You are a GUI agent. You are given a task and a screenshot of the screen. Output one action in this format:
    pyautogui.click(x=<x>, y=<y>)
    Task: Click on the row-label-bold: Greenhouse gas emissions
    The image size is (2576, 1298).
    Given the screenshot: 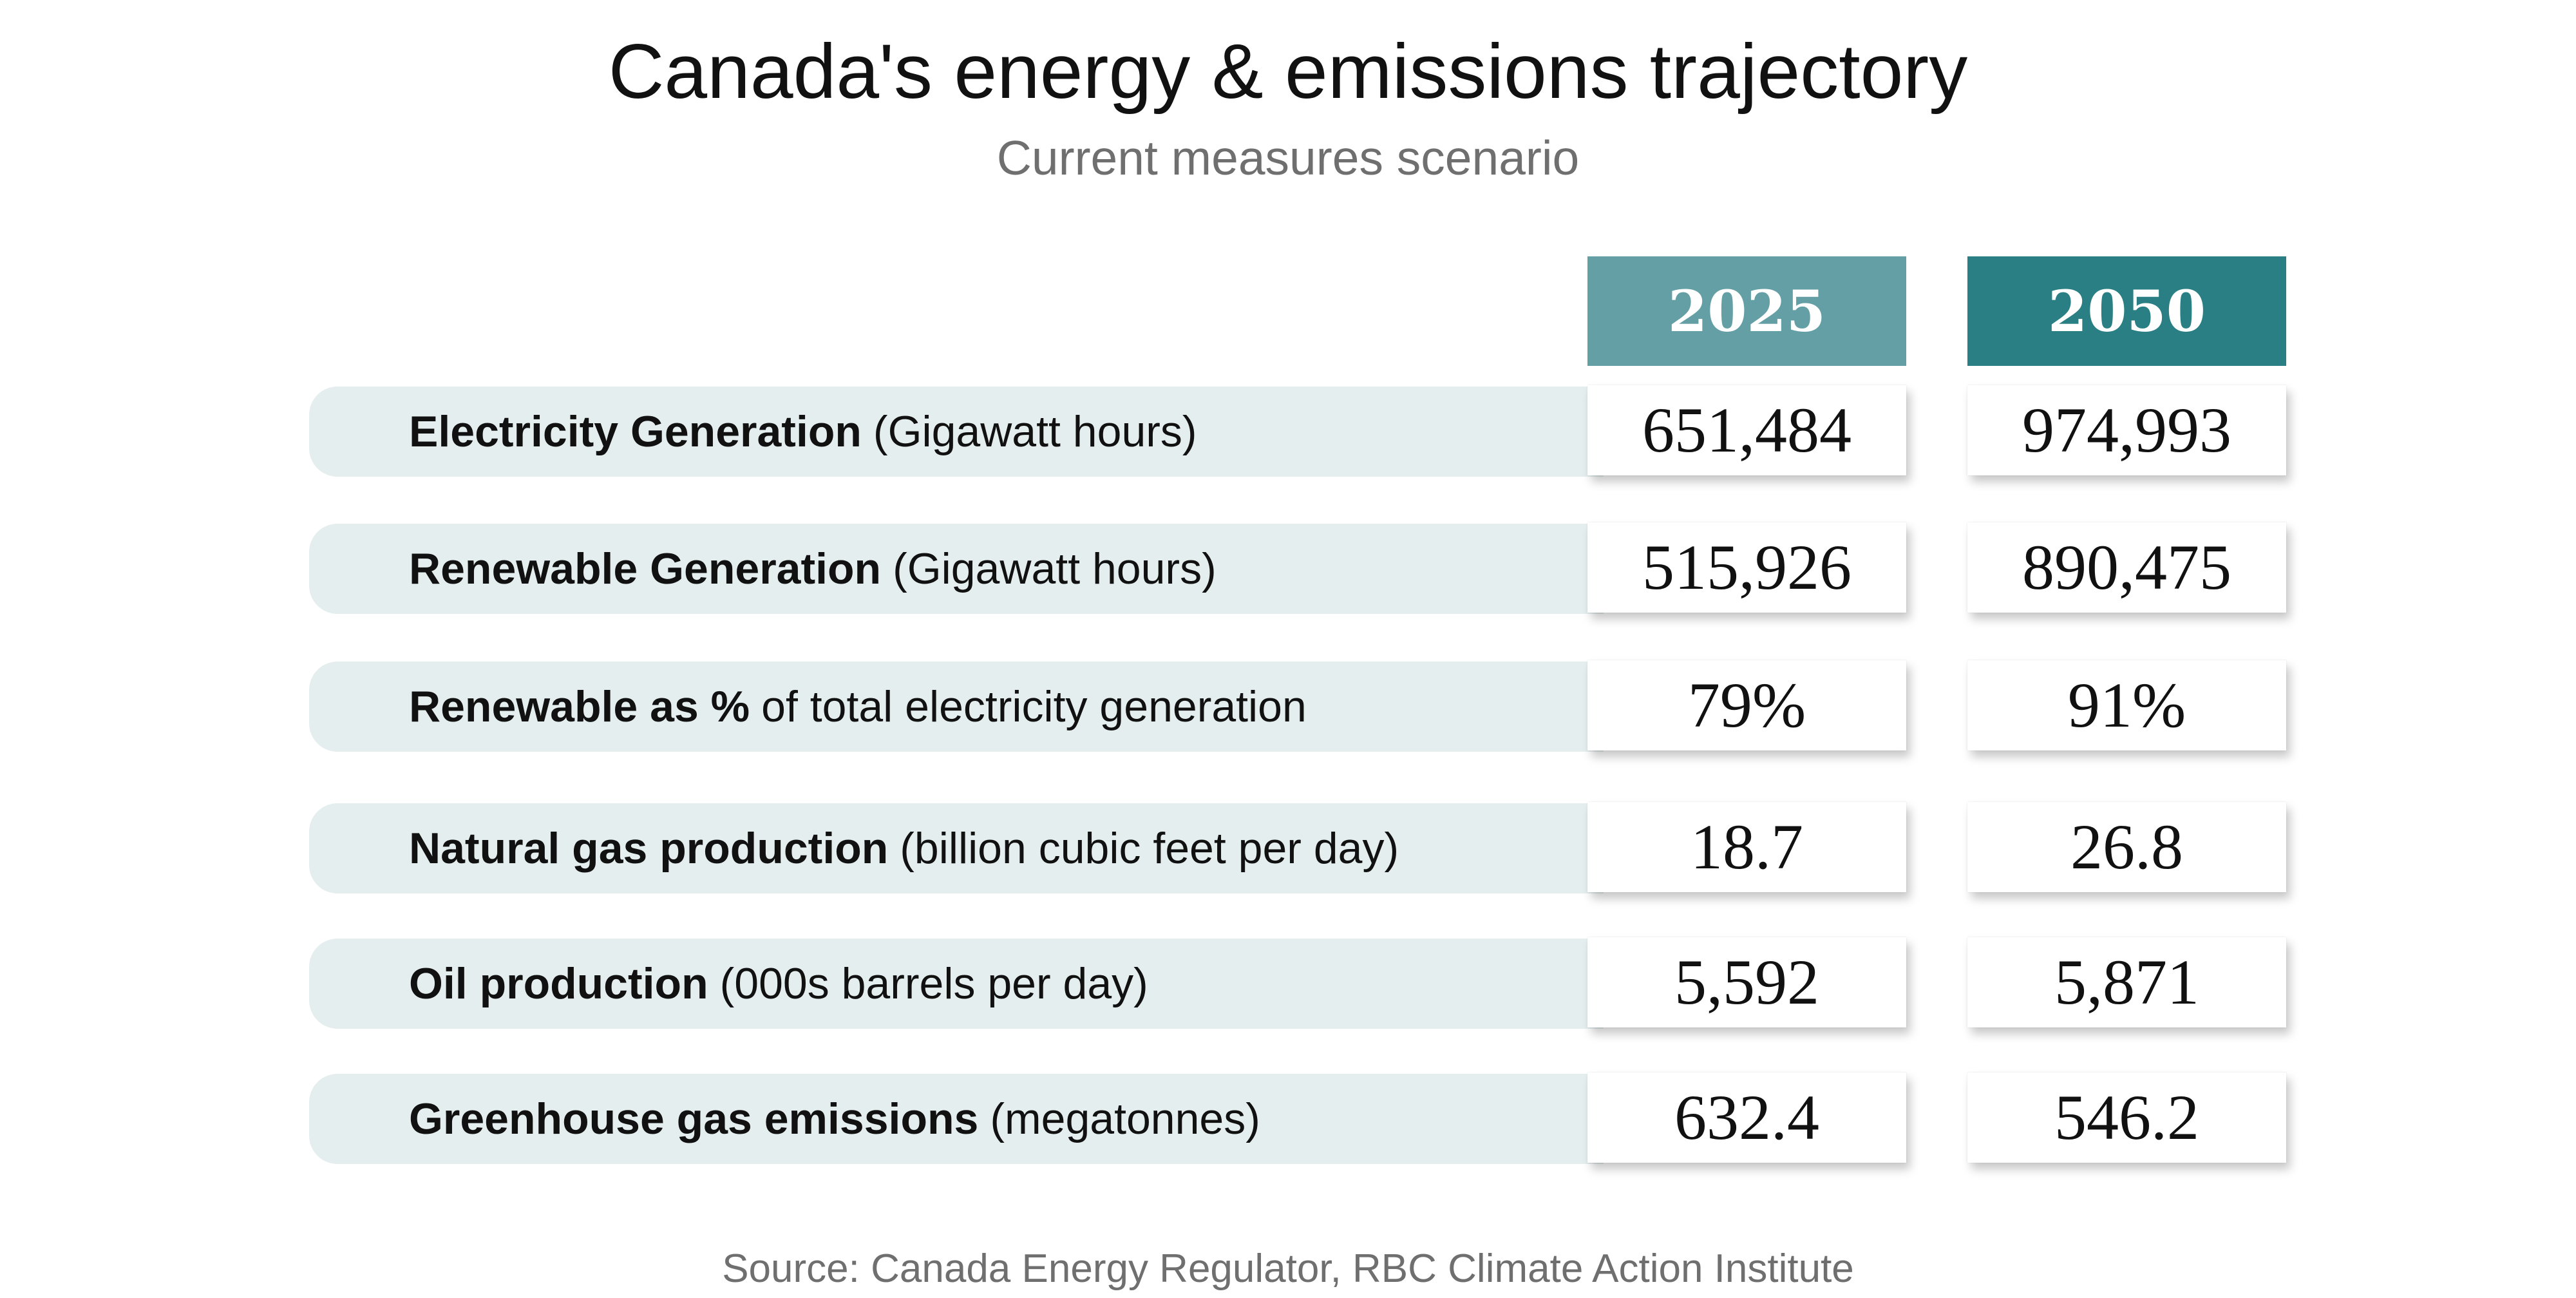 What is the action you would take?
    pyautogui.click(x=694, y=1118)
    